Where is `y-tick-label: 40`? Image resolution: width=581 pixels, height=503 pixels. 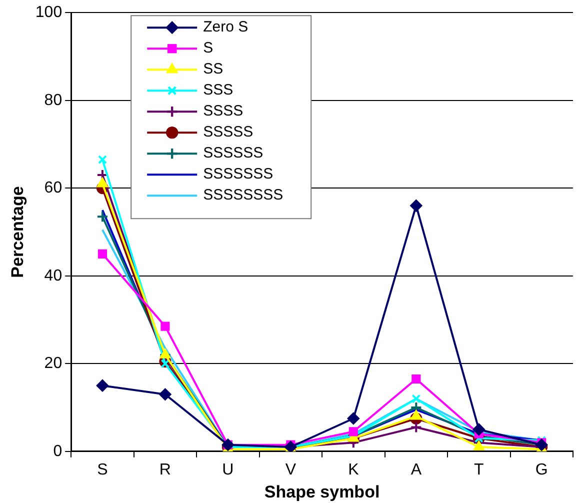
y-tick-label: 40 is located at coordinates (53, 275).